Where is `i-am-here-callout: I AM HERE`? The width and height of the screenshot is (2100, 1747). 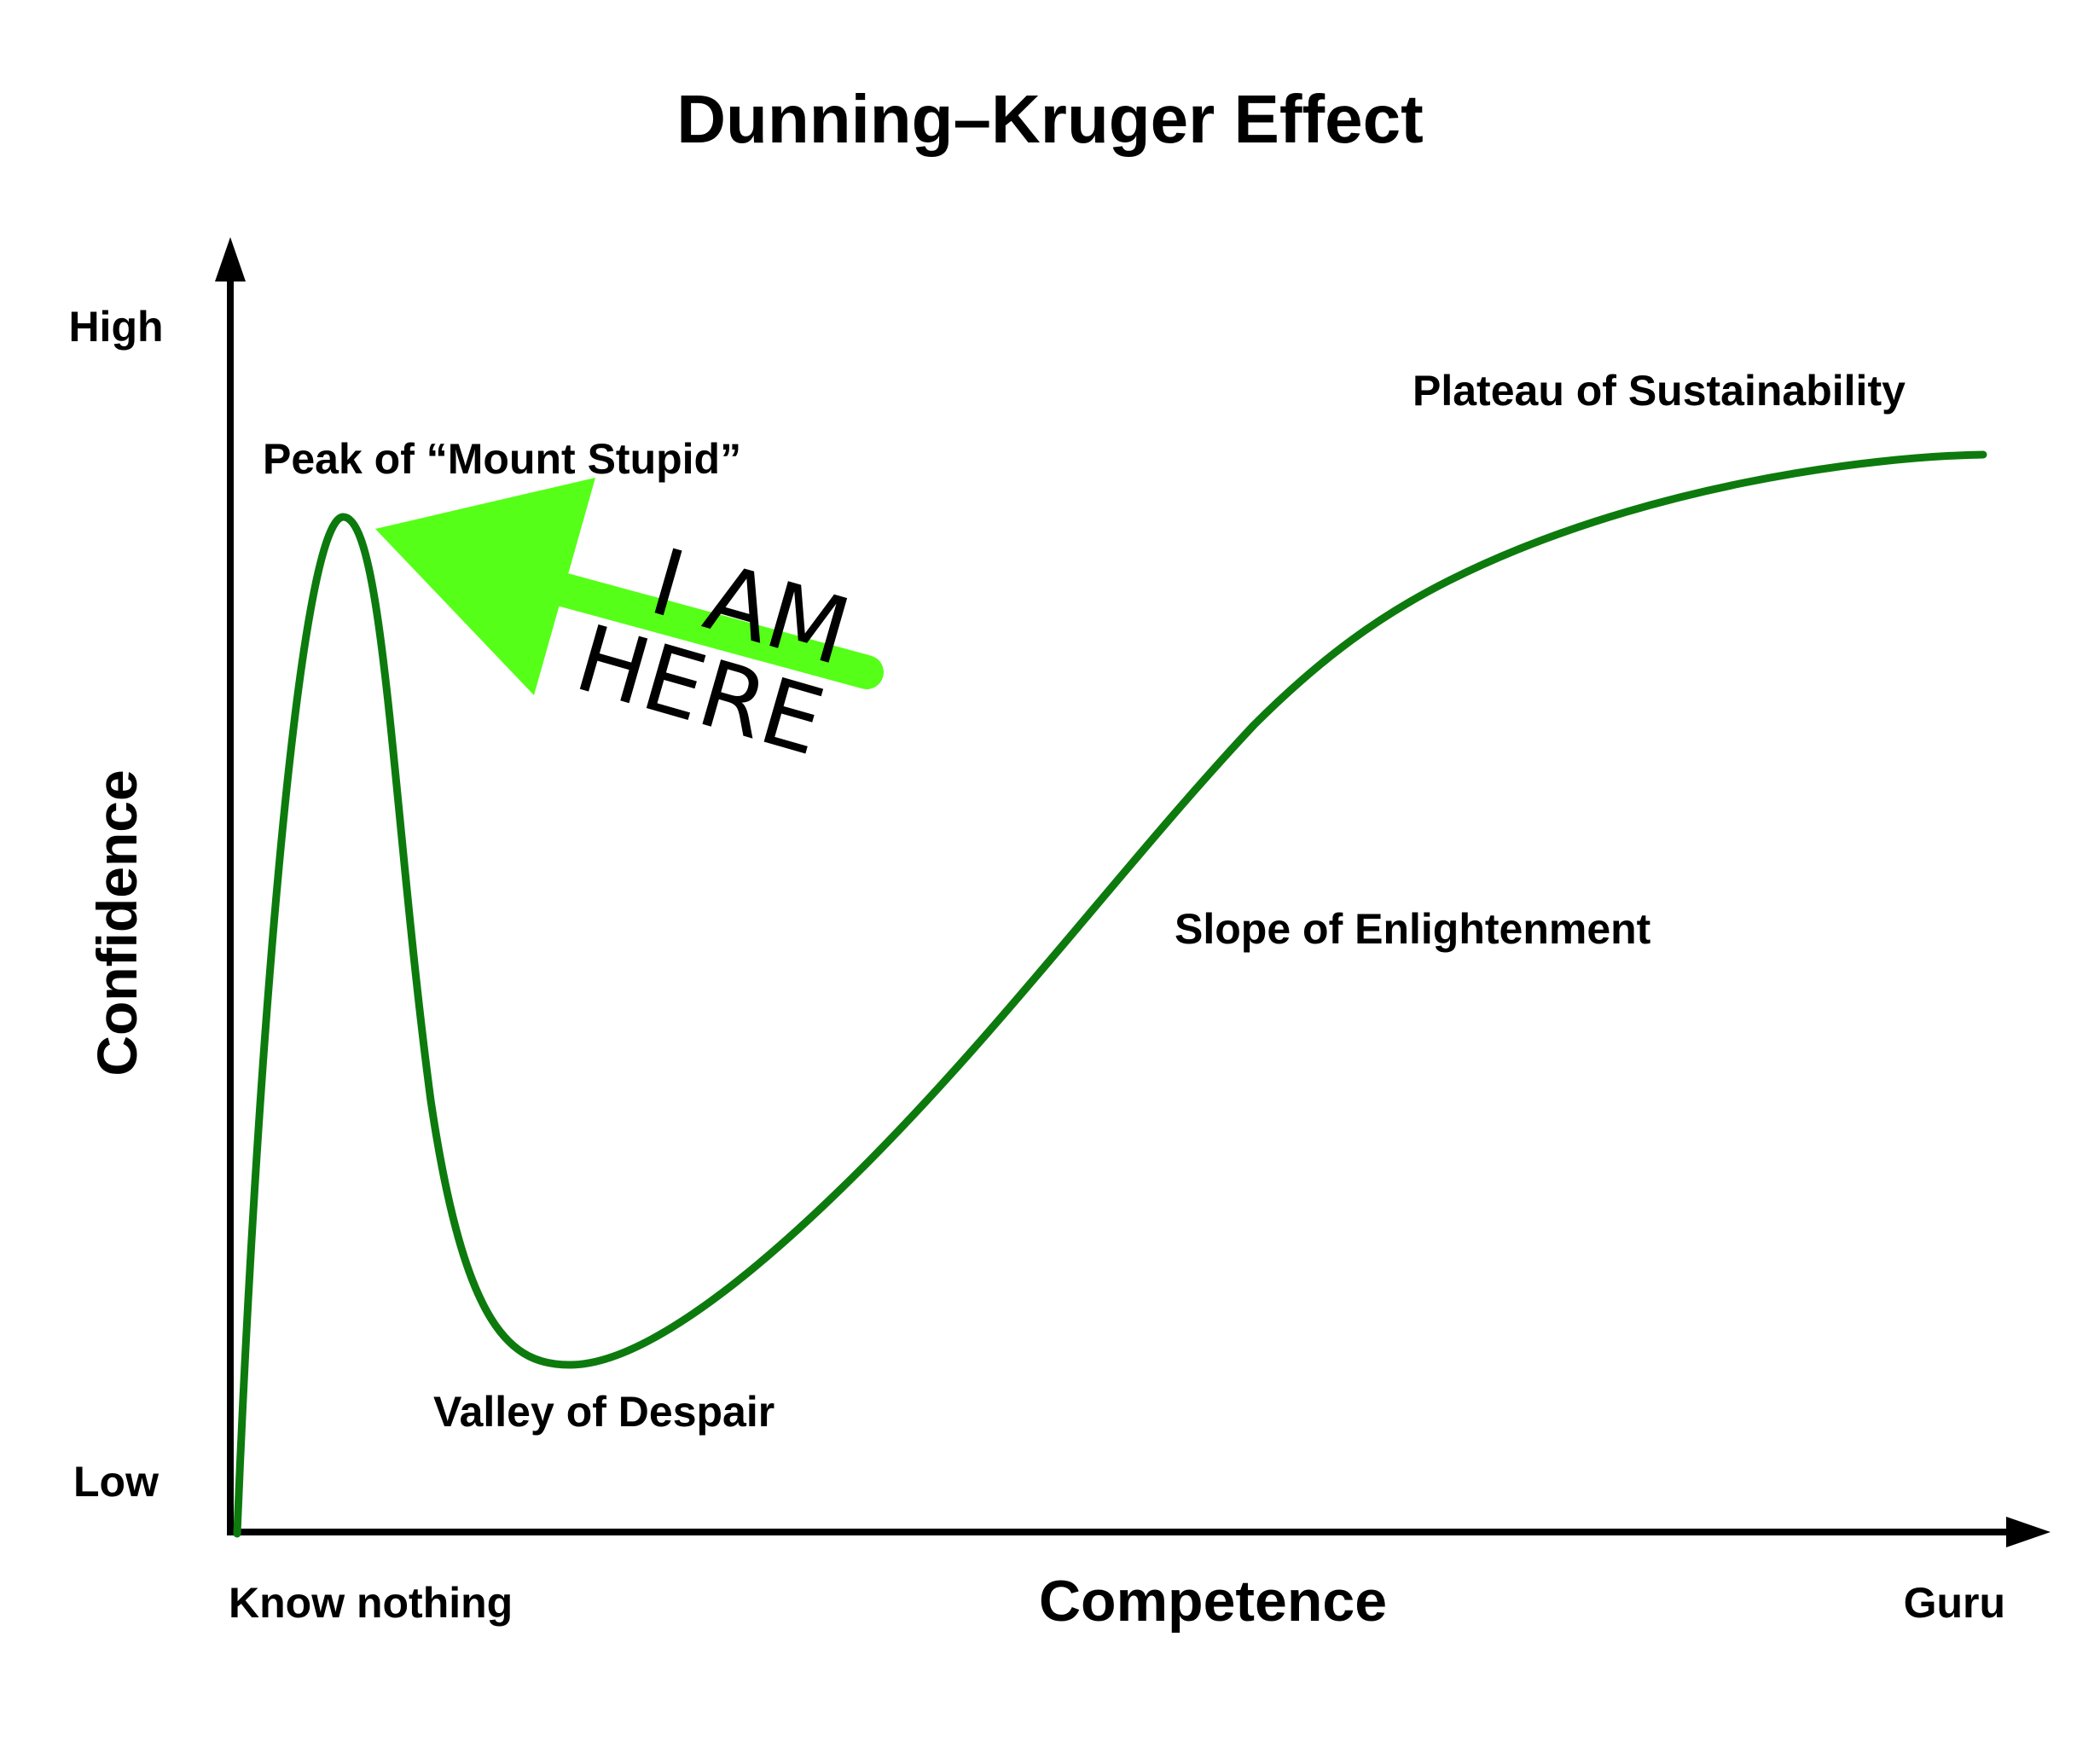 i-am-here-callout: I AM HERE is located at coordinates (712, 652).